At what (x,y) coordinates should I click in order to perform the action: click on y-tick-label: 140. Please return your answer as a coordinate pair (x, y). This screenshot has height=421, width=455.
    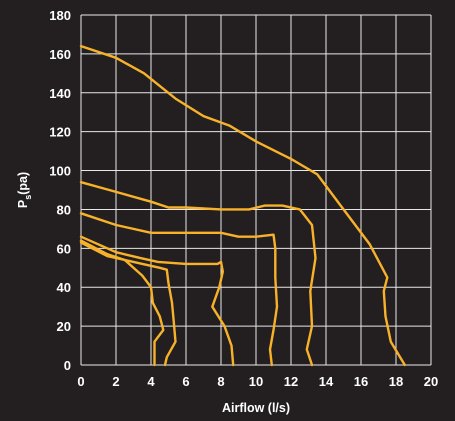
    Looking at the image, I should click on (60, 93).